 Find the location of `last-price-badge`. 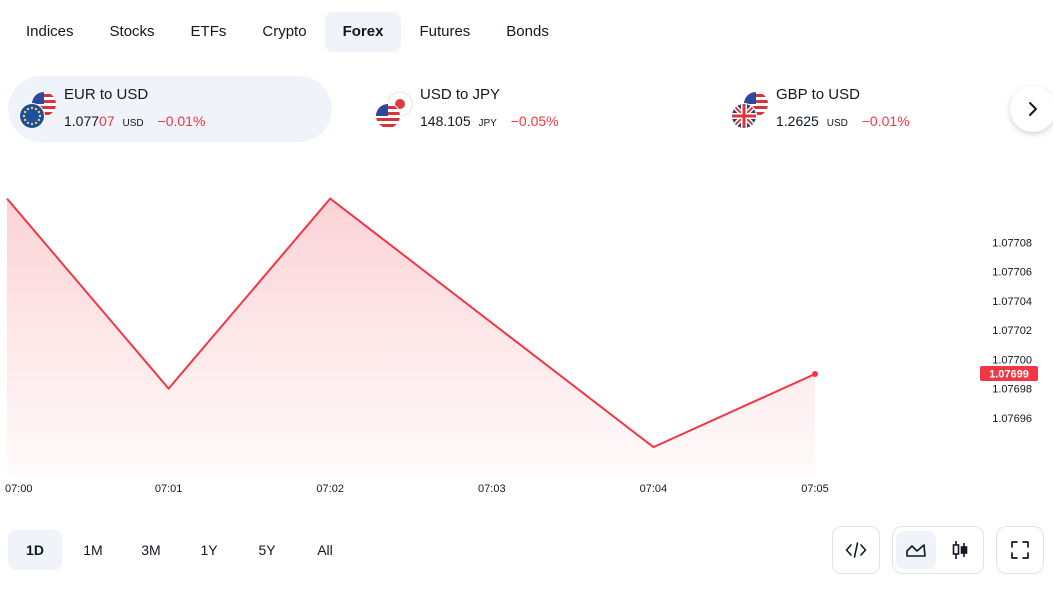

last-price-badge is located at coordinates (1009, 373).